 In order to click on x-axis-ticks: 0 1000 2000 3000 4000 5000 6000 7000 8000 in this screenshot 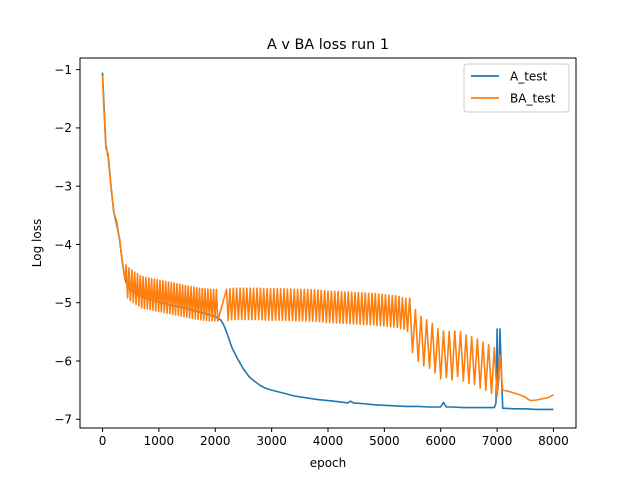, I will do `click(334, 438)`.